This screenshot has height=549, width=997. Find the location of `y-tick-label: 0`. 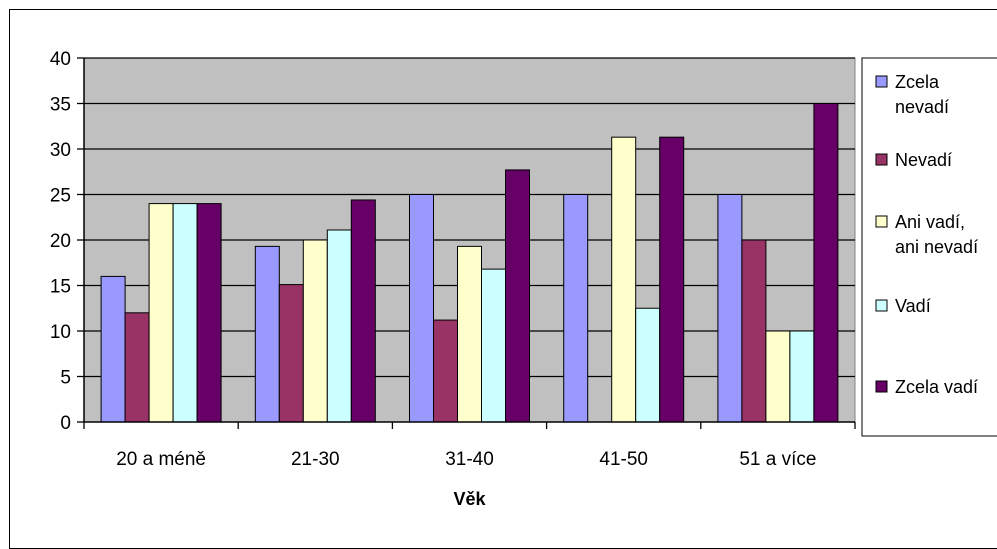

y-tick-label: 0 is located at coordinates (65, 423).